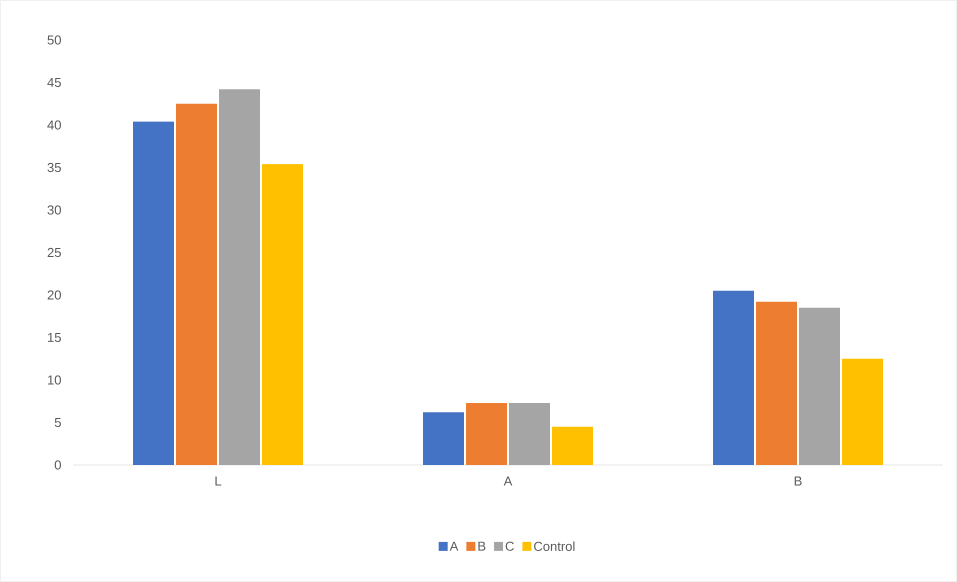  What do you see at coordinates (57, 423) in the screenshot?
I see `y-tick-label: 5` at bounding box center [57, 423].